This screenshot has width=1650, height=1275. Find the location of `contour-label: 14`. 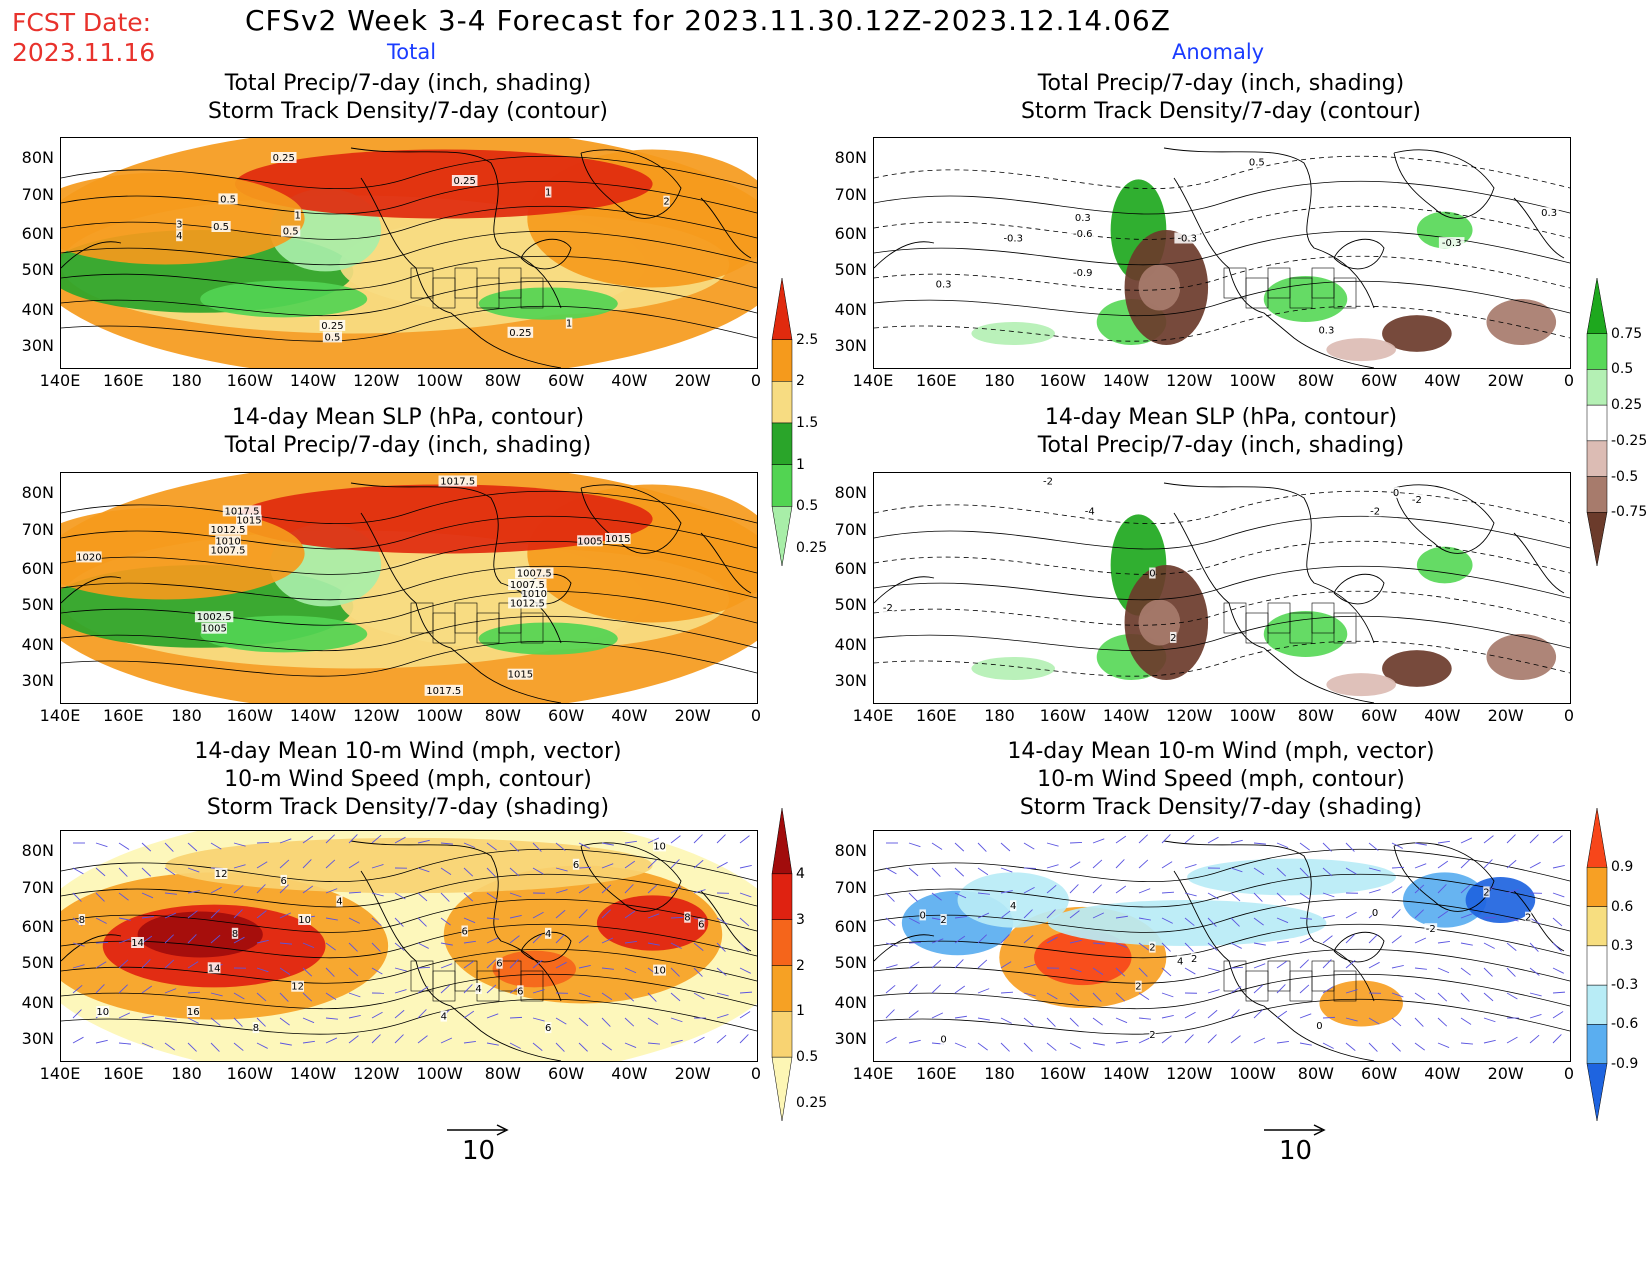

contour-label: 14 is located at coordinates (137, 943).